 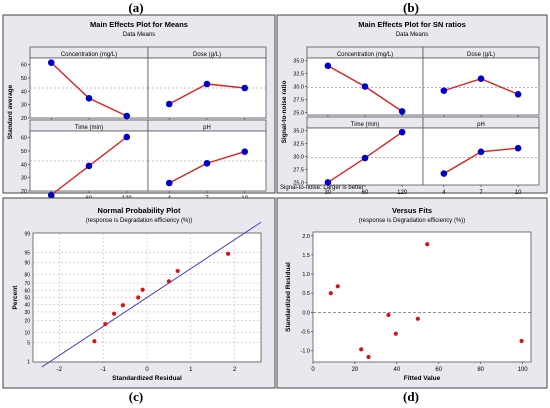 I want to click on x-tick-label: -2, so click(x=60, y=370).